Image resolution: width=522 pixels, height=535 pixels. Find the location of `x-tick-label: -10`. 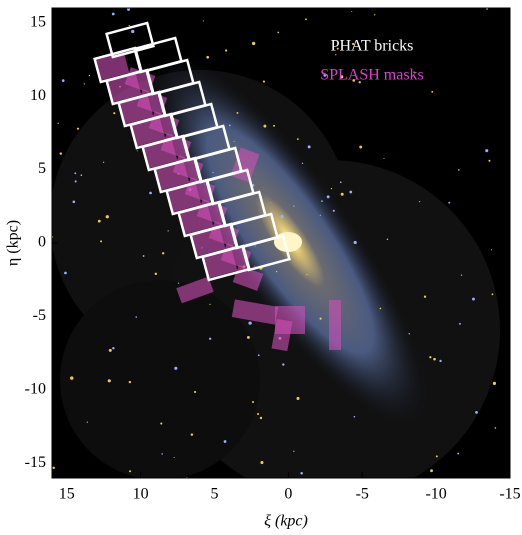

x-tick-label: -10 is located at coordinates (435, 494).